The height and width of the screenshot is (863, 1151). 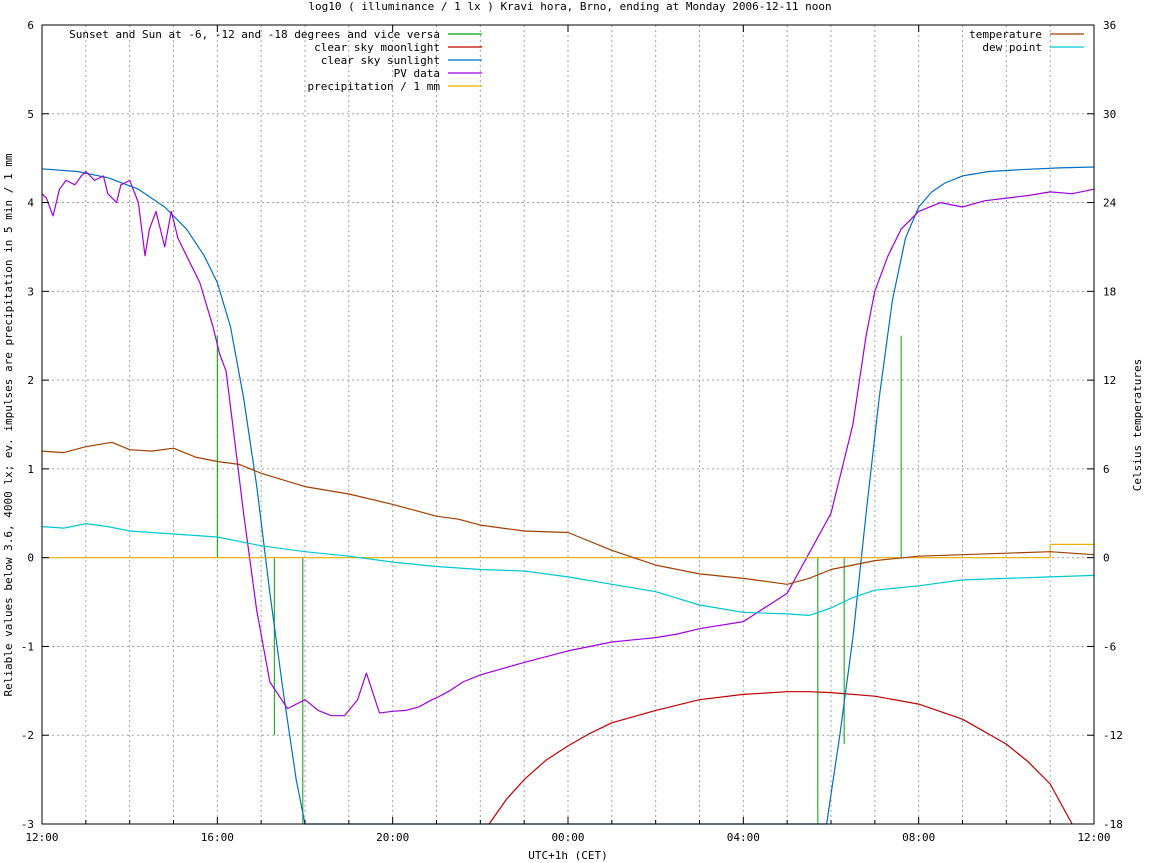 What do you see at coordinates (380, 60) in the screenshot?
I see `legend-label: clear sky sunlight` at bounding box center [380, 60].